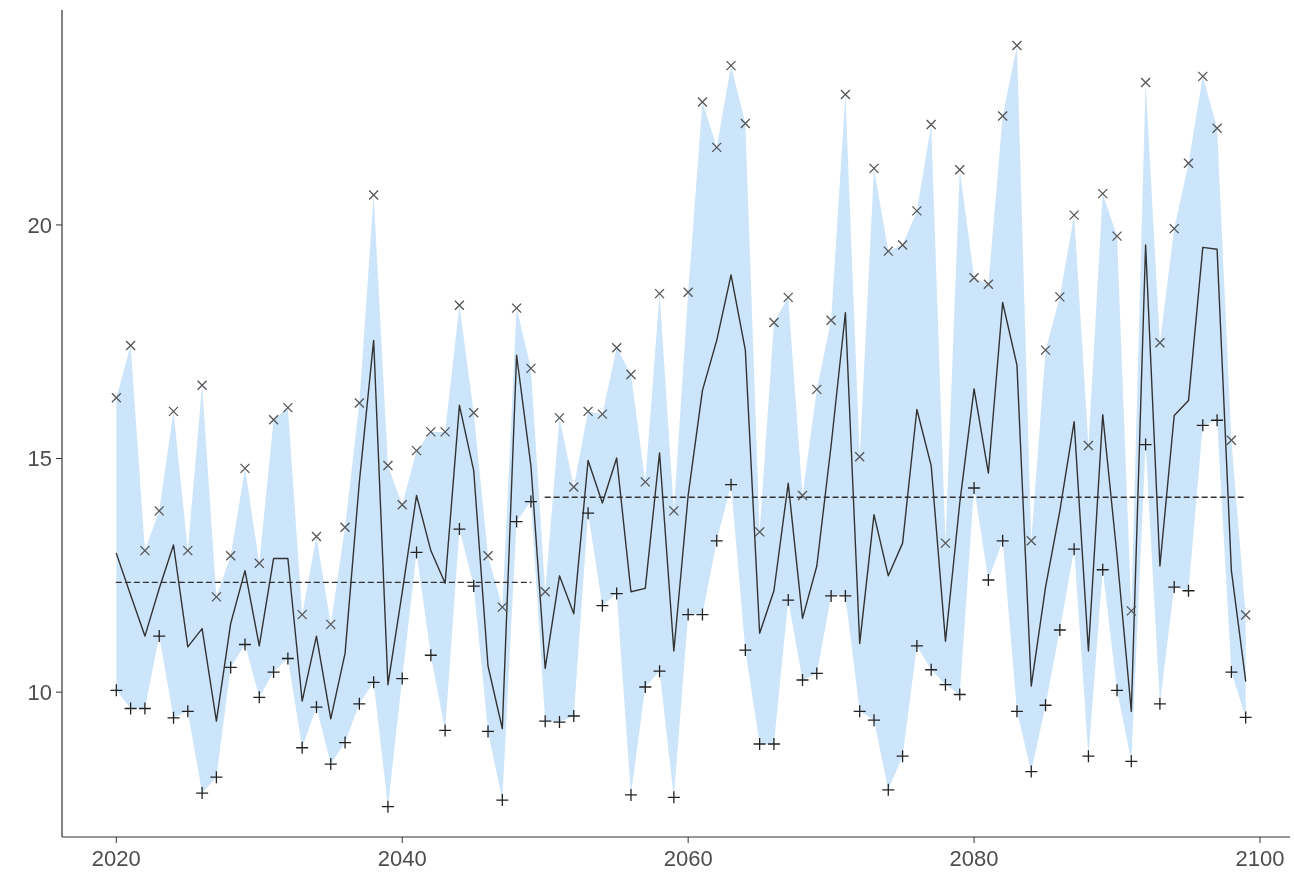  Describe the element at coordinates (1260, 858) in the screenshot. I see `x-tick-label: 2100` at that location.